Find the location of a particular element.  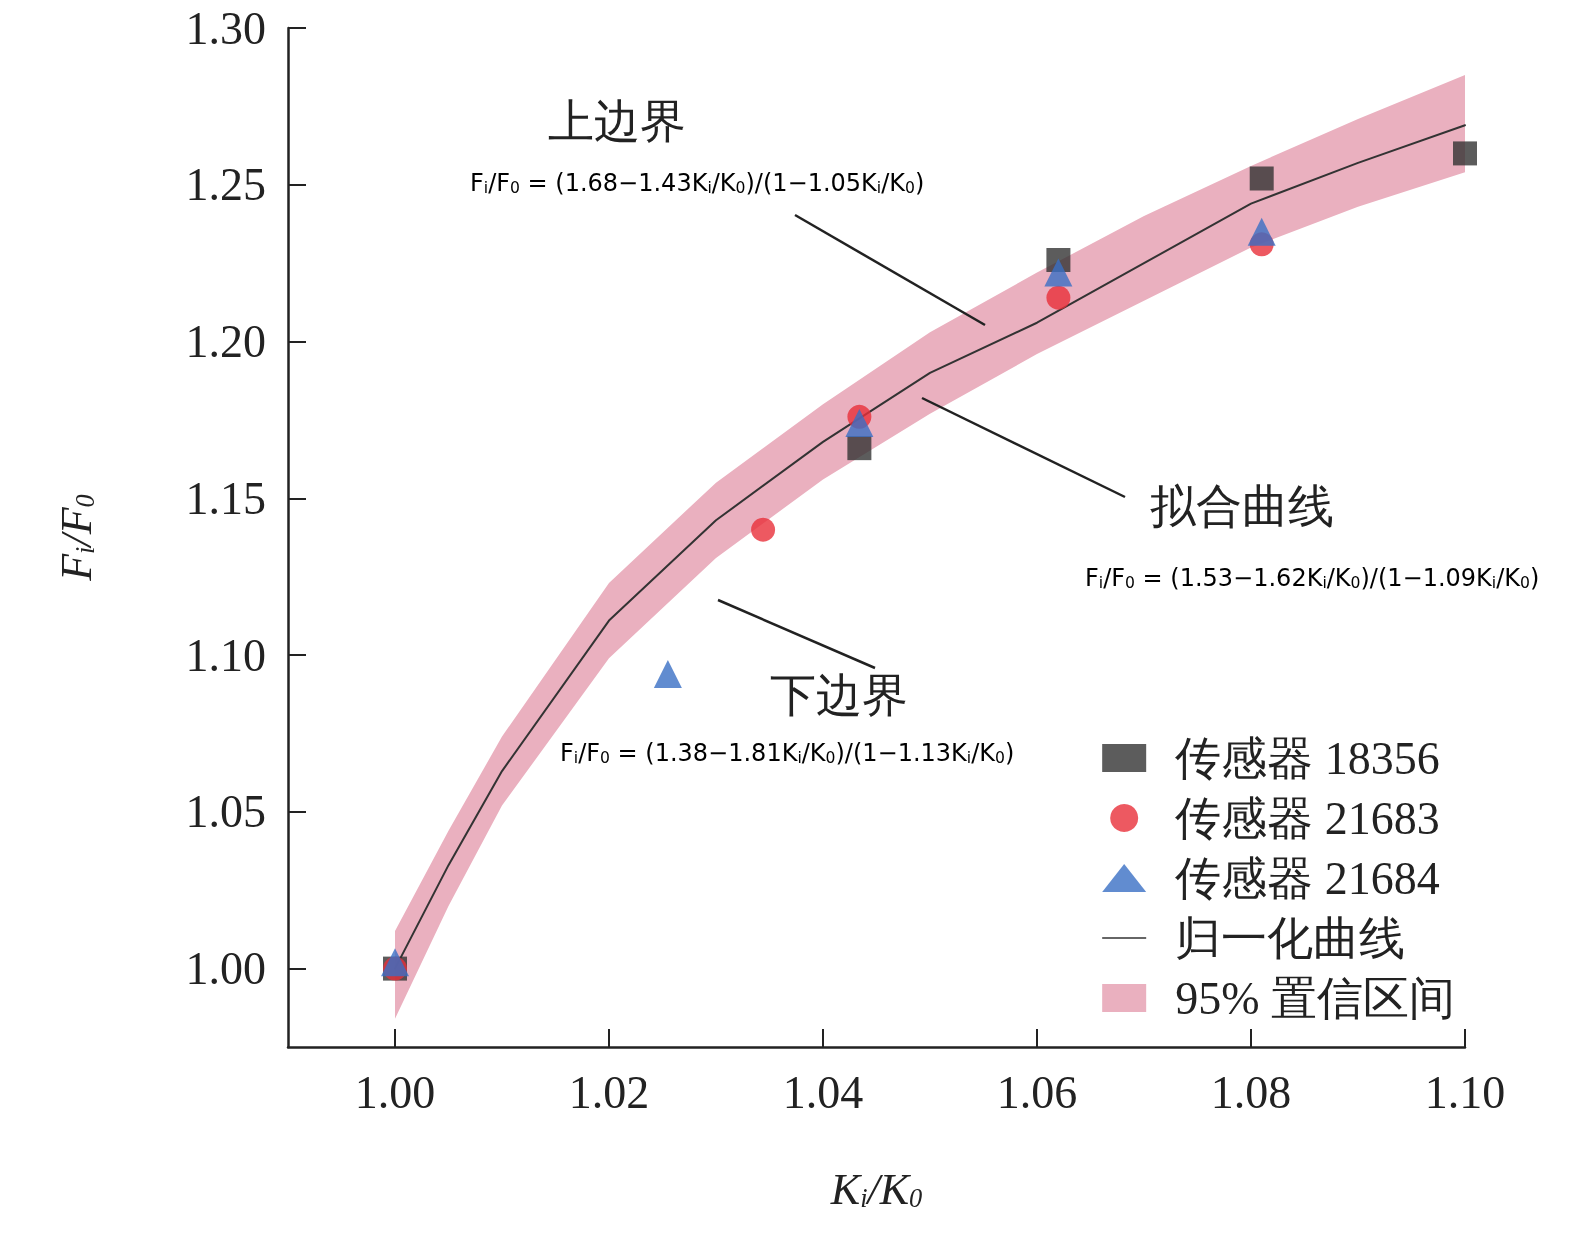

annotation: 上边界 is located at coordinates (617, 121).